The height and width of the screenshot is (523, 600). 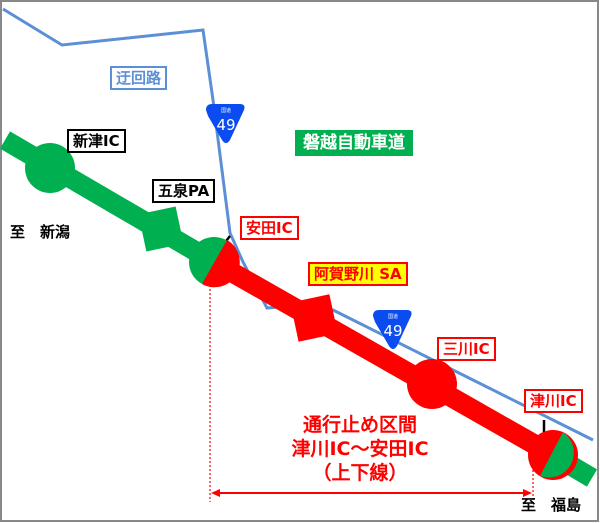 What do you see at coordinates (139, 78) in the screenshot?
I see `detour-label: 迂回路` at bounding box center [139, 78].